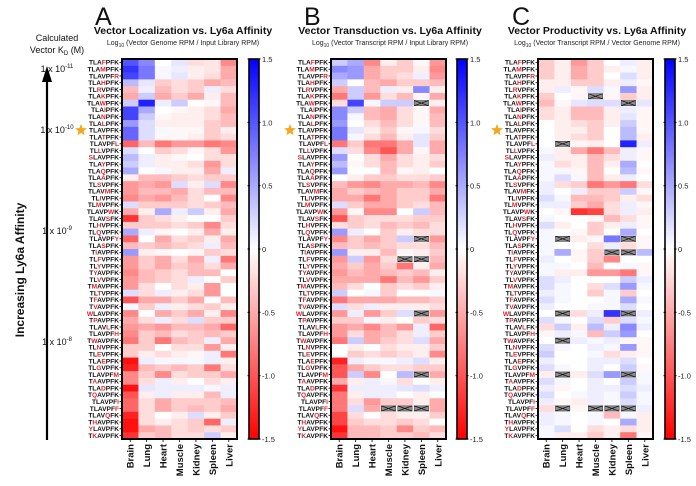 The image size is (696, 486). I want to click on row-label: TLLVPFK, so click(313, 151).